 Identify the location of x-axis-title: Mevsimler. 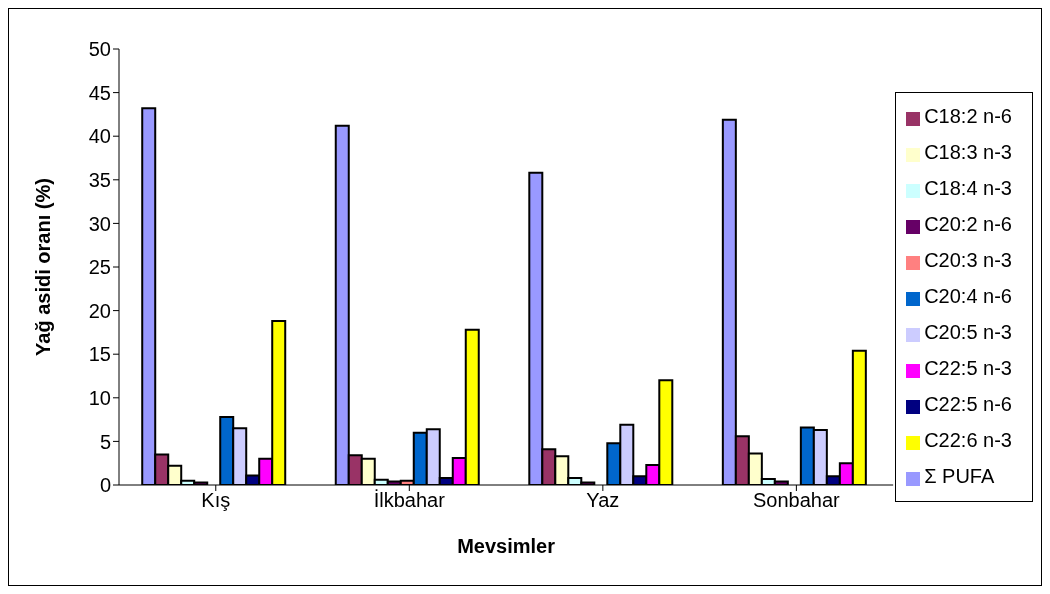
(506, 546).